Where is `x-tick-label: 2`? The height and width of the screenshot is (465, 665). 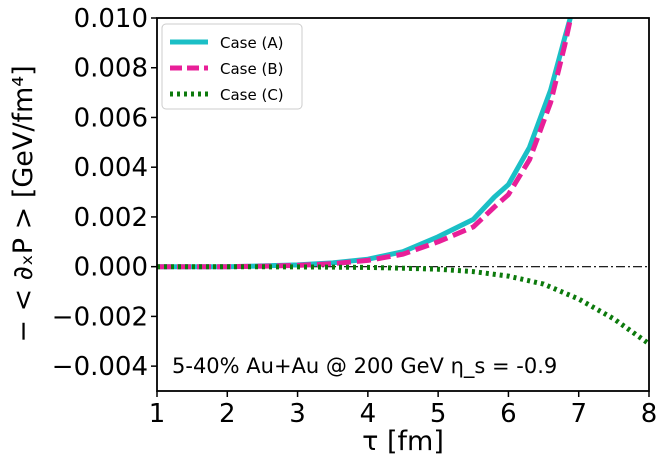
x-tick-label: 2 is located at coordinates (227, 414).